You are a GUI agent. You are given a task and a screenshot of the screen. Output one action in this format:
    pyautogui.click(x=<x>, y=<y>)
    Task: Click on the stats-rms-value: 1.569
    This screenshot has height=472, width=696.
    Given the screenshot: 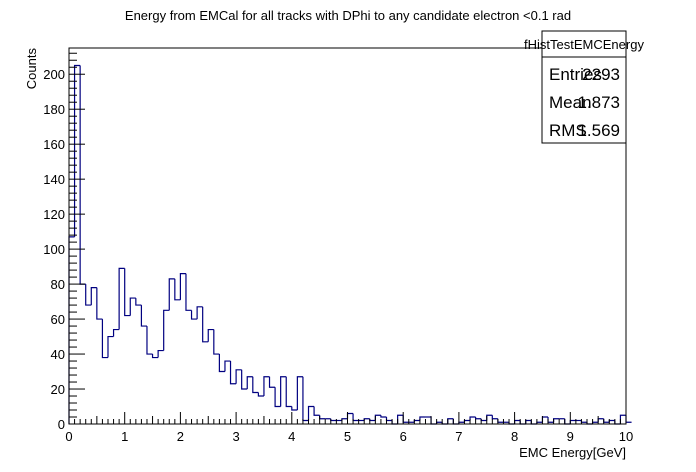 What is the action you would take?
    pyautogui.click(x=598, y=130)
    